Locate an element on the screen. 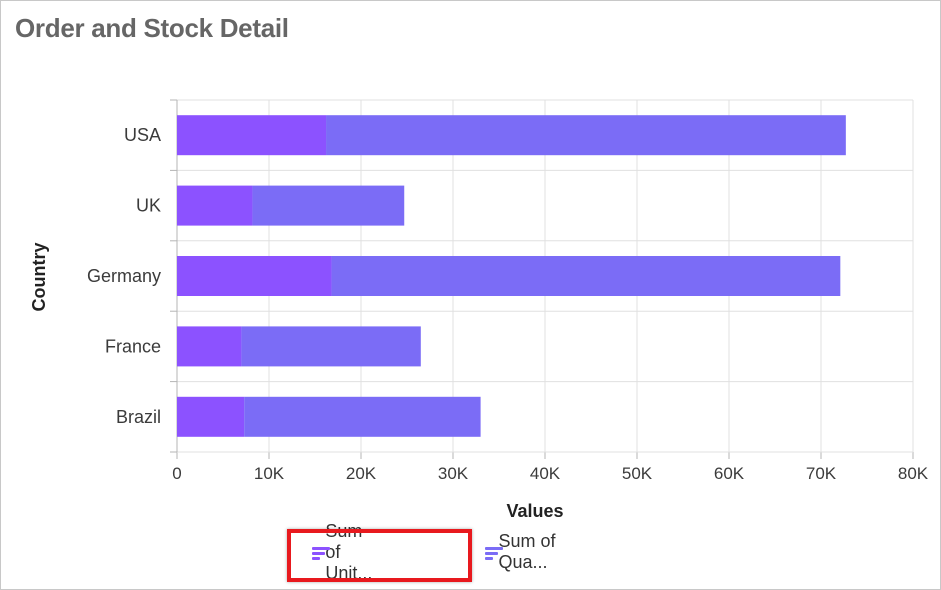 The image size is (941, 590). x-tick-label: 40K is located at coordinates (545, 473).